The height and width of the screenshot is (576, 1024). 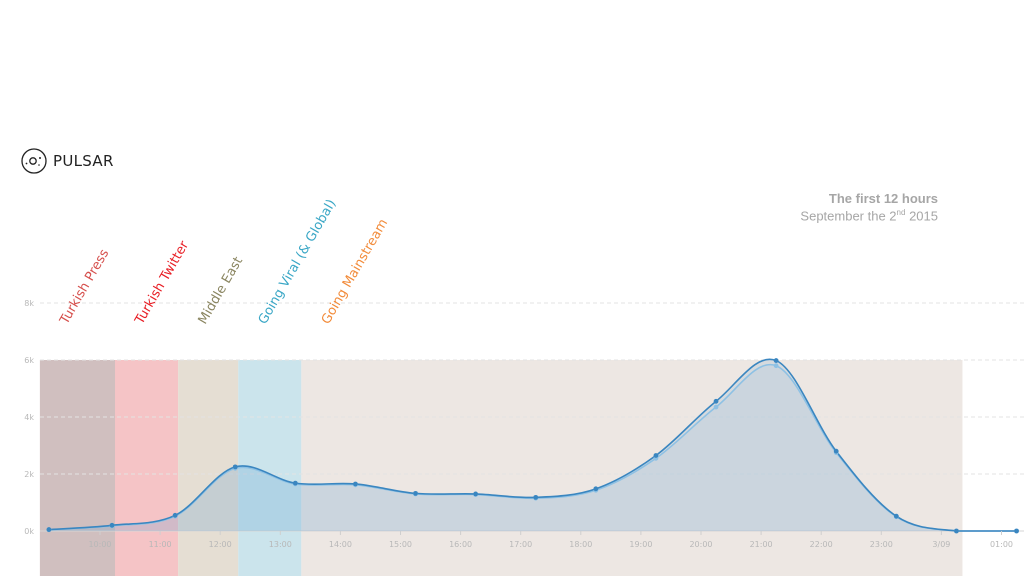 What do you see at coordinates (700, 544) in the screenshot?
I see `x-tick-label: 20:00` at bounding box center [700, 544].